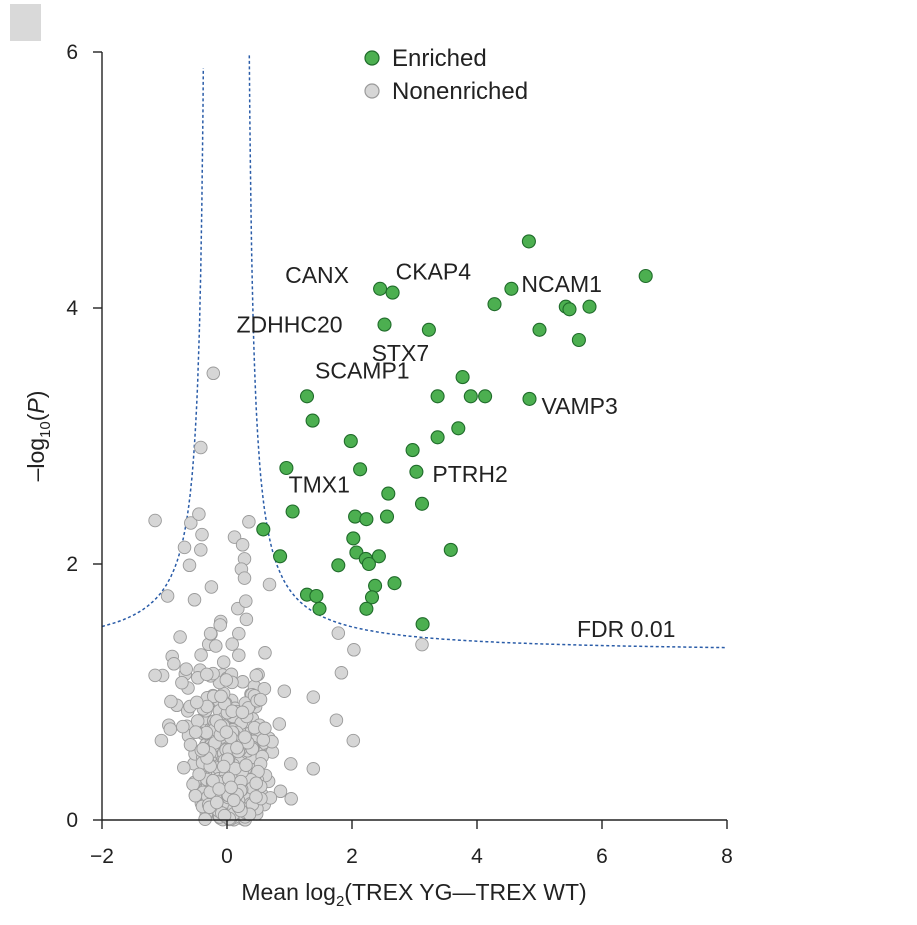  Describe the element at coordinates (319, 485) in the screenshot. I see `protein-label: TMX1` at that location.